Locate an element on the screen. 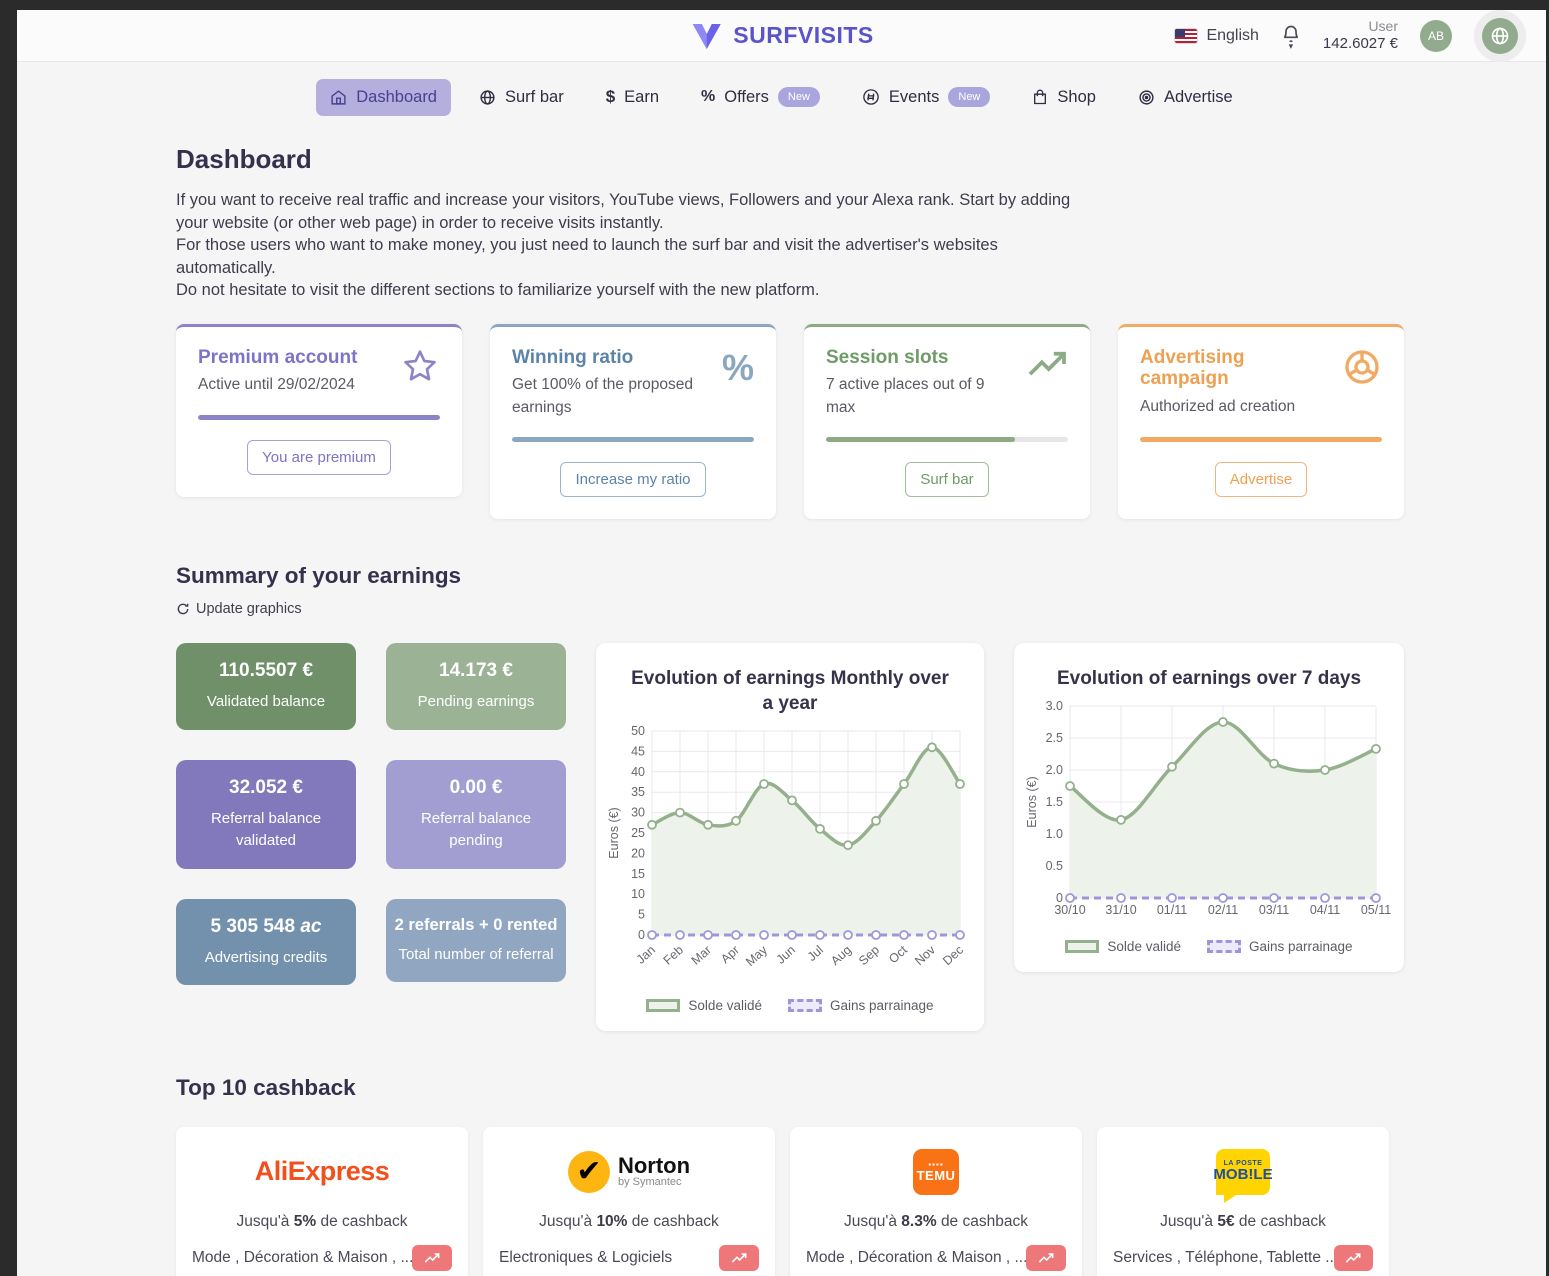 The image size is (1549, 1276). us-flag-icon is located at coordinates (1186, 36).